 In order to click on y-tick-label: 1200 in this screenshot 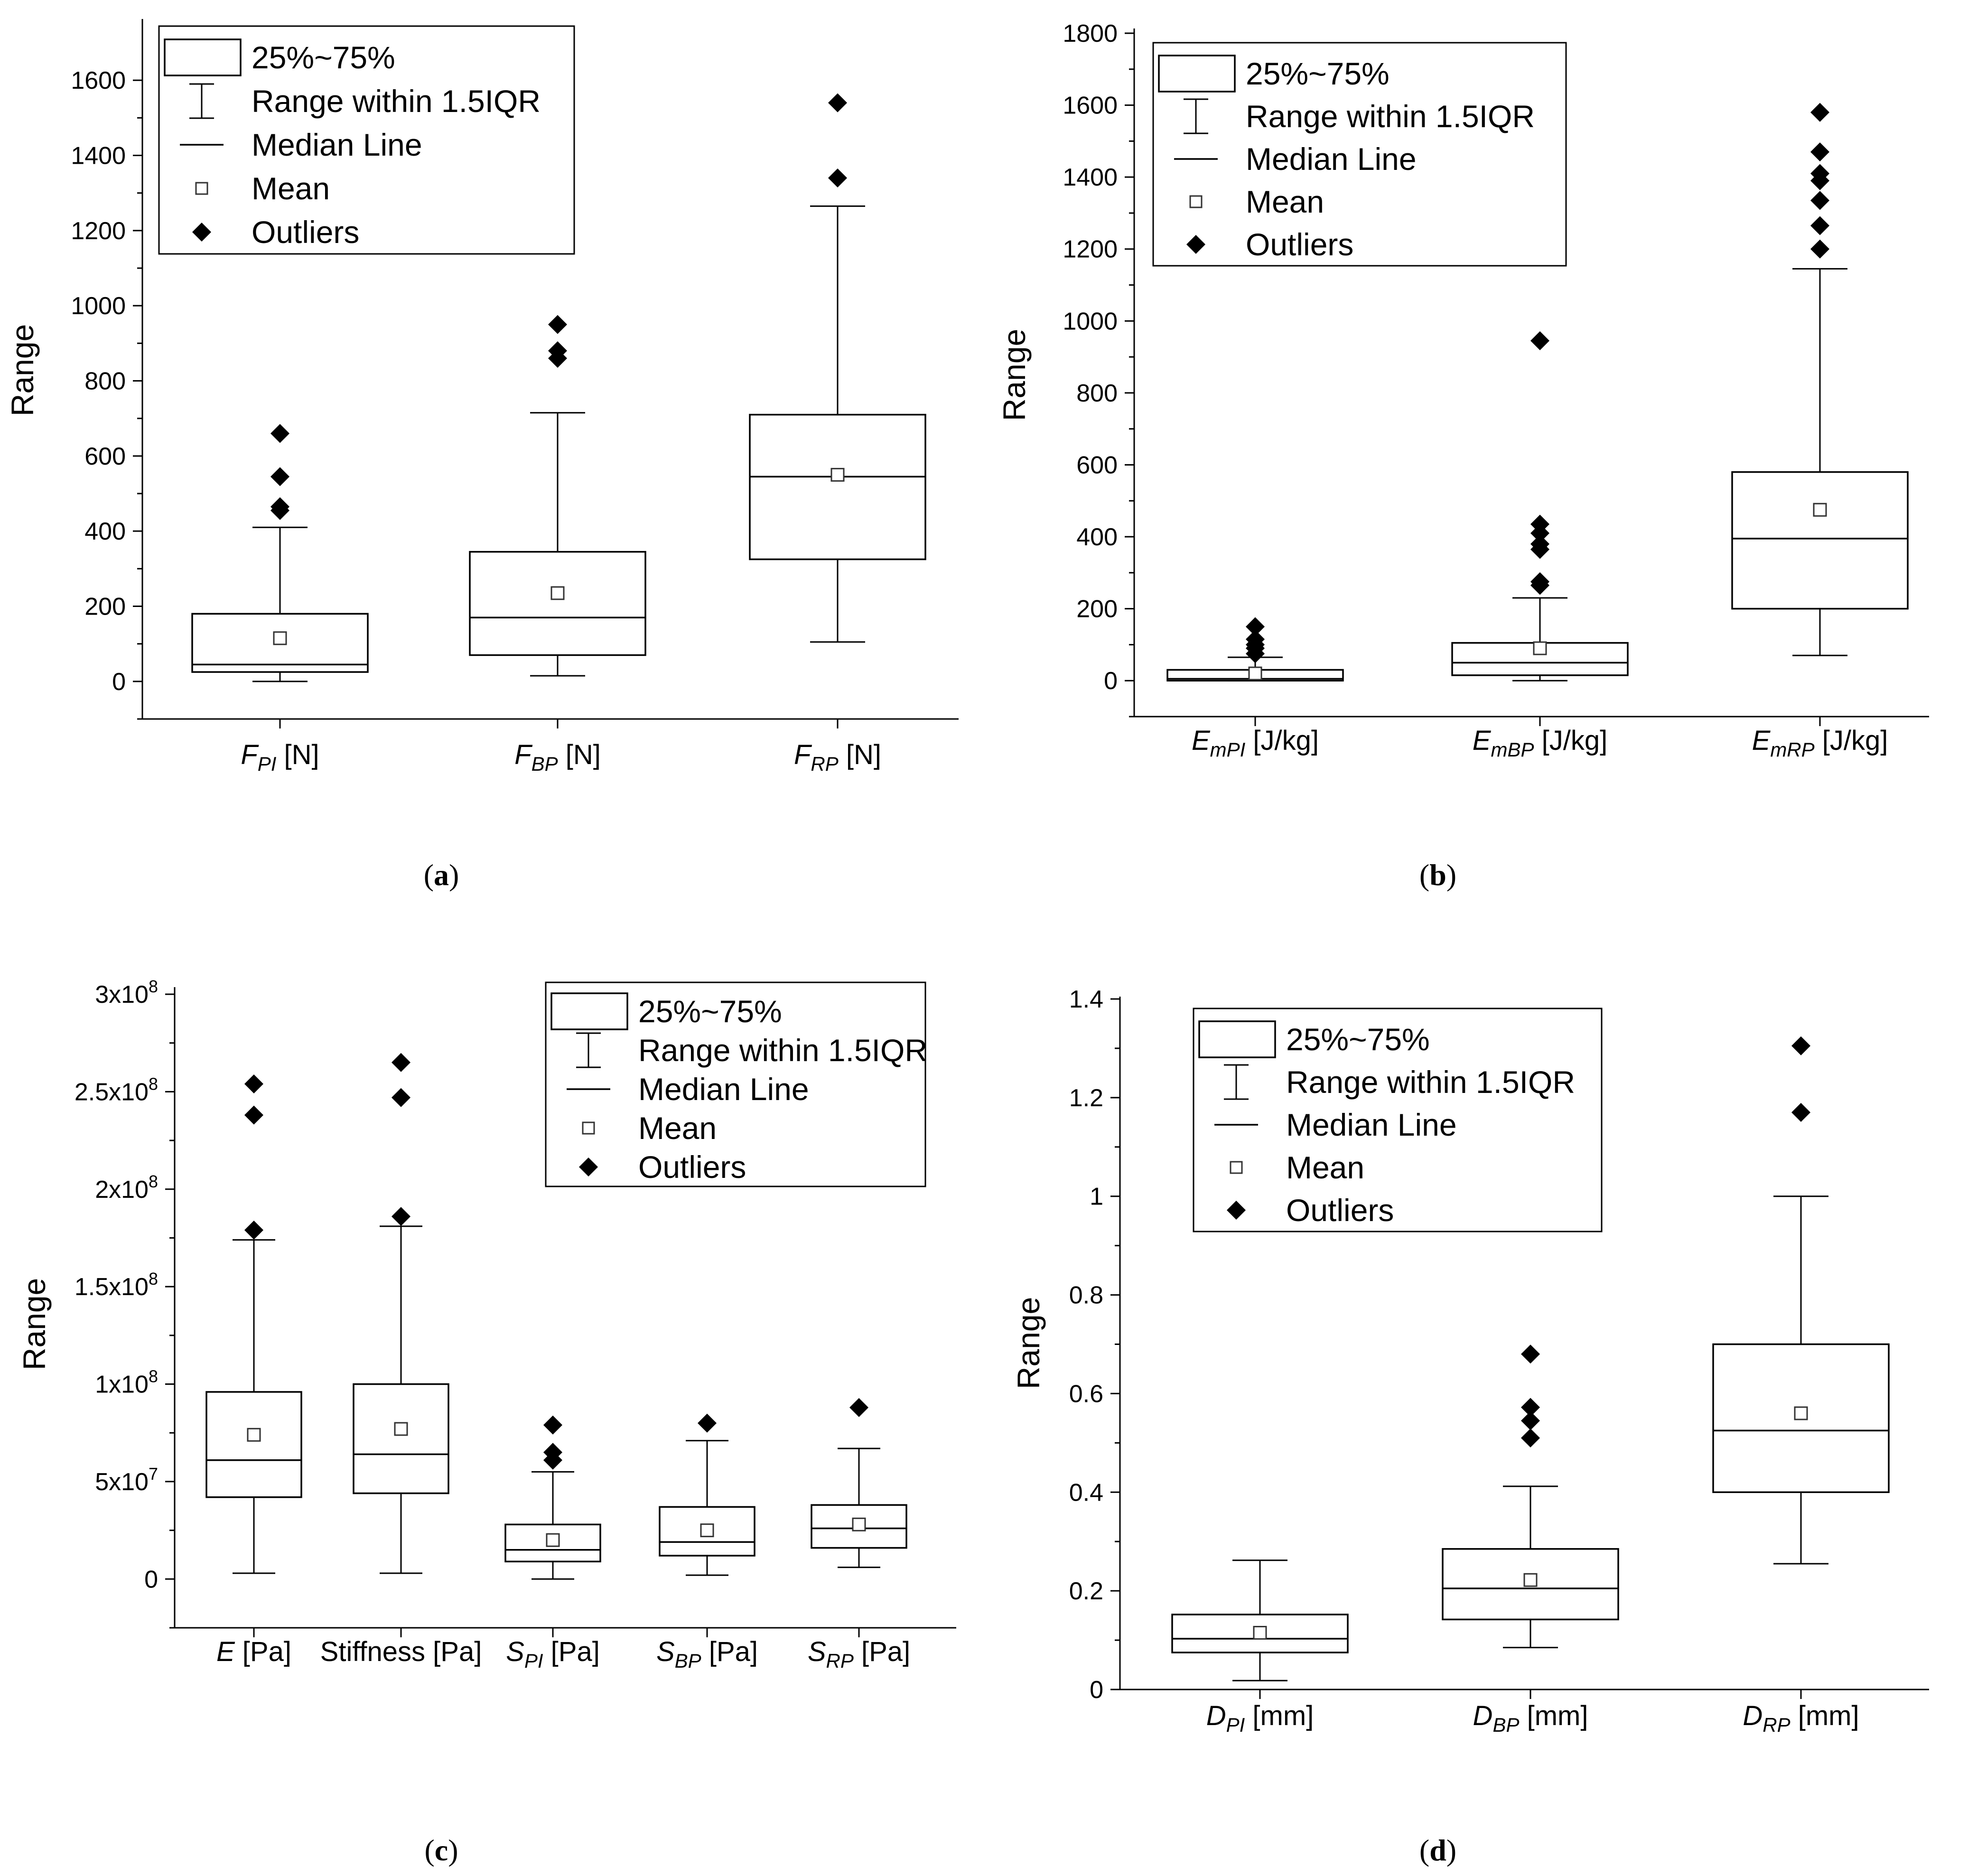, I will do `click(1090, 250)`.